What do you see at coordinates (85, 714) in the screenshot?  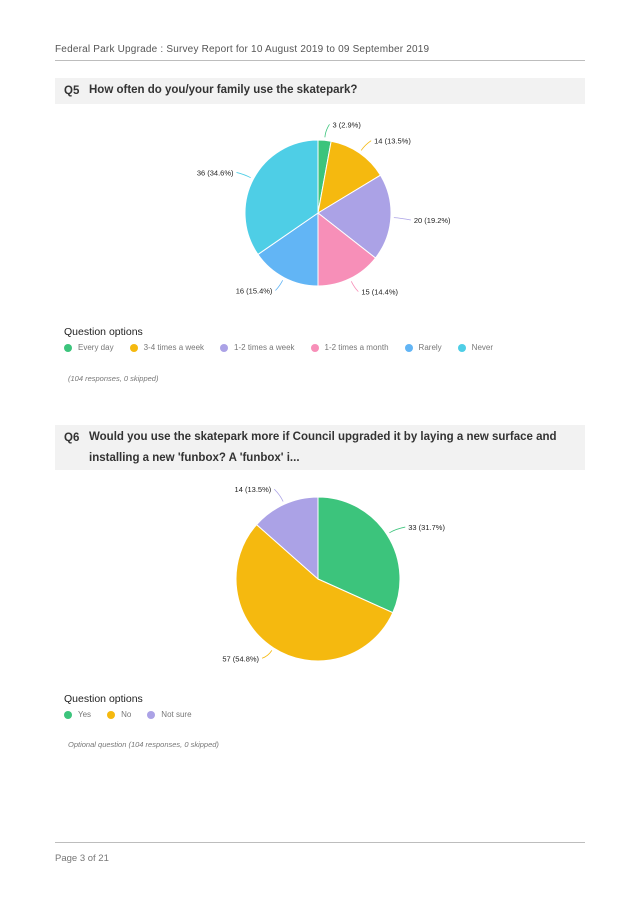 I see `q6-legend-label: Yes` at bounding box center [85, 714].